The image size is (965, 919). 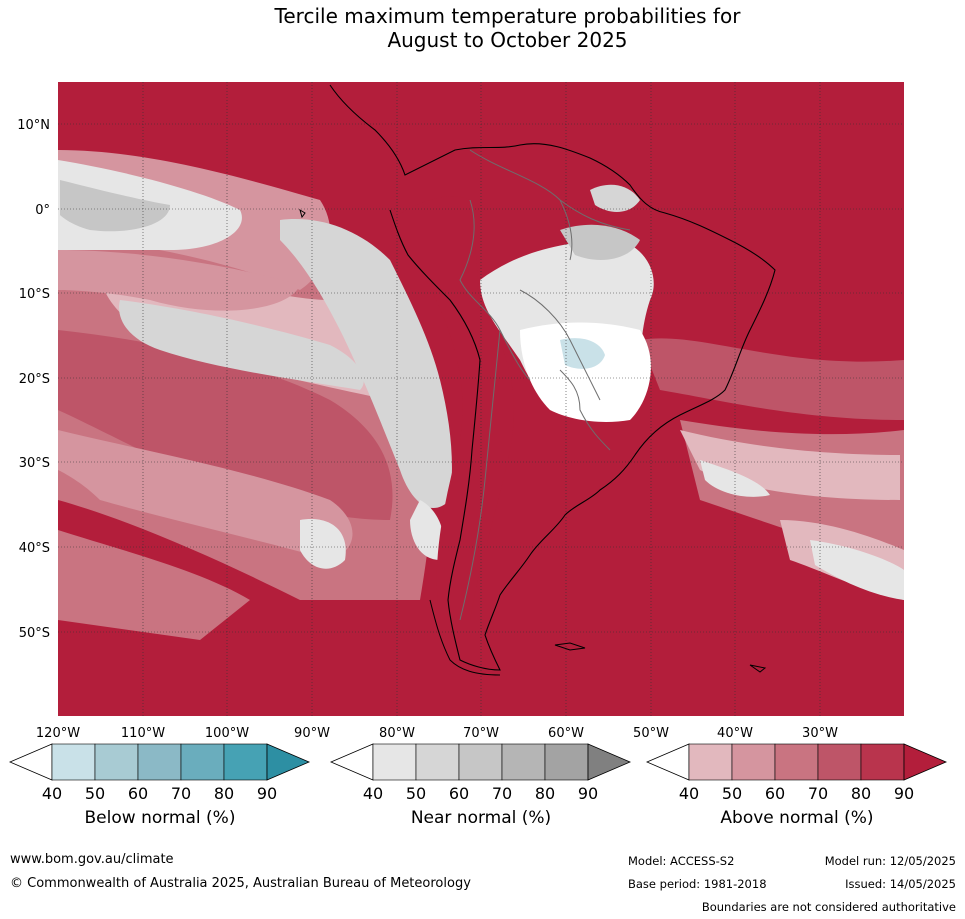 I want to click on title-line-2: August to October 2025, so click(x=507, y=40).